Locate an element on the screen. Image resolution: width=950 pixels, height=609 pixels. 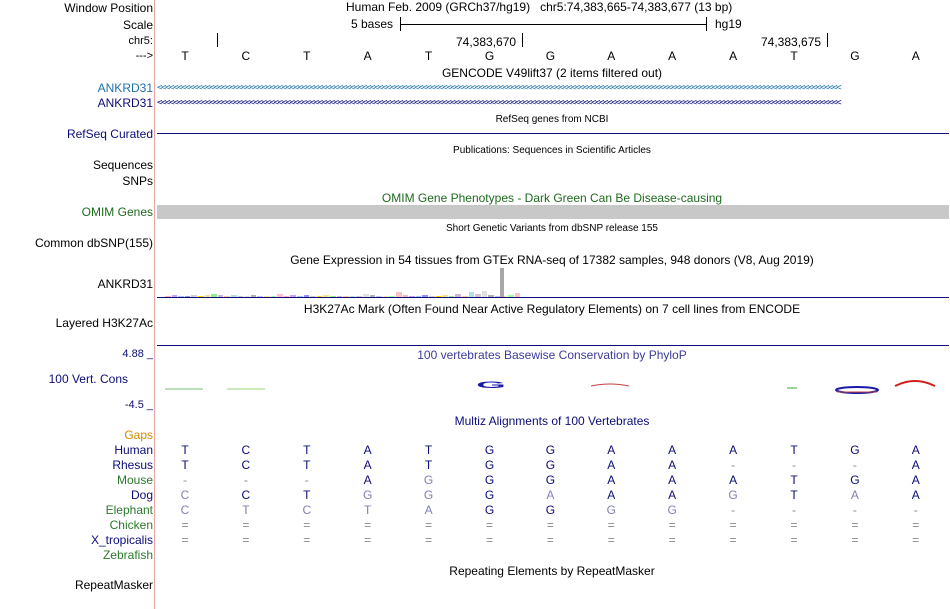
gtex-gene-label: ANKRD31 is located at coordinates (125, 284).